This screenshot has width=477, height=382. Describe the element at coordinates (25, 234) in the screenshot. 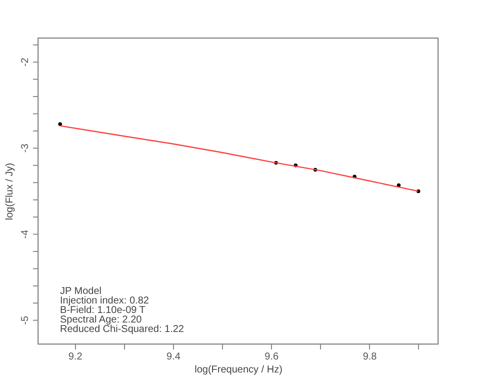

I see `y-tick-label: -4` at that location.